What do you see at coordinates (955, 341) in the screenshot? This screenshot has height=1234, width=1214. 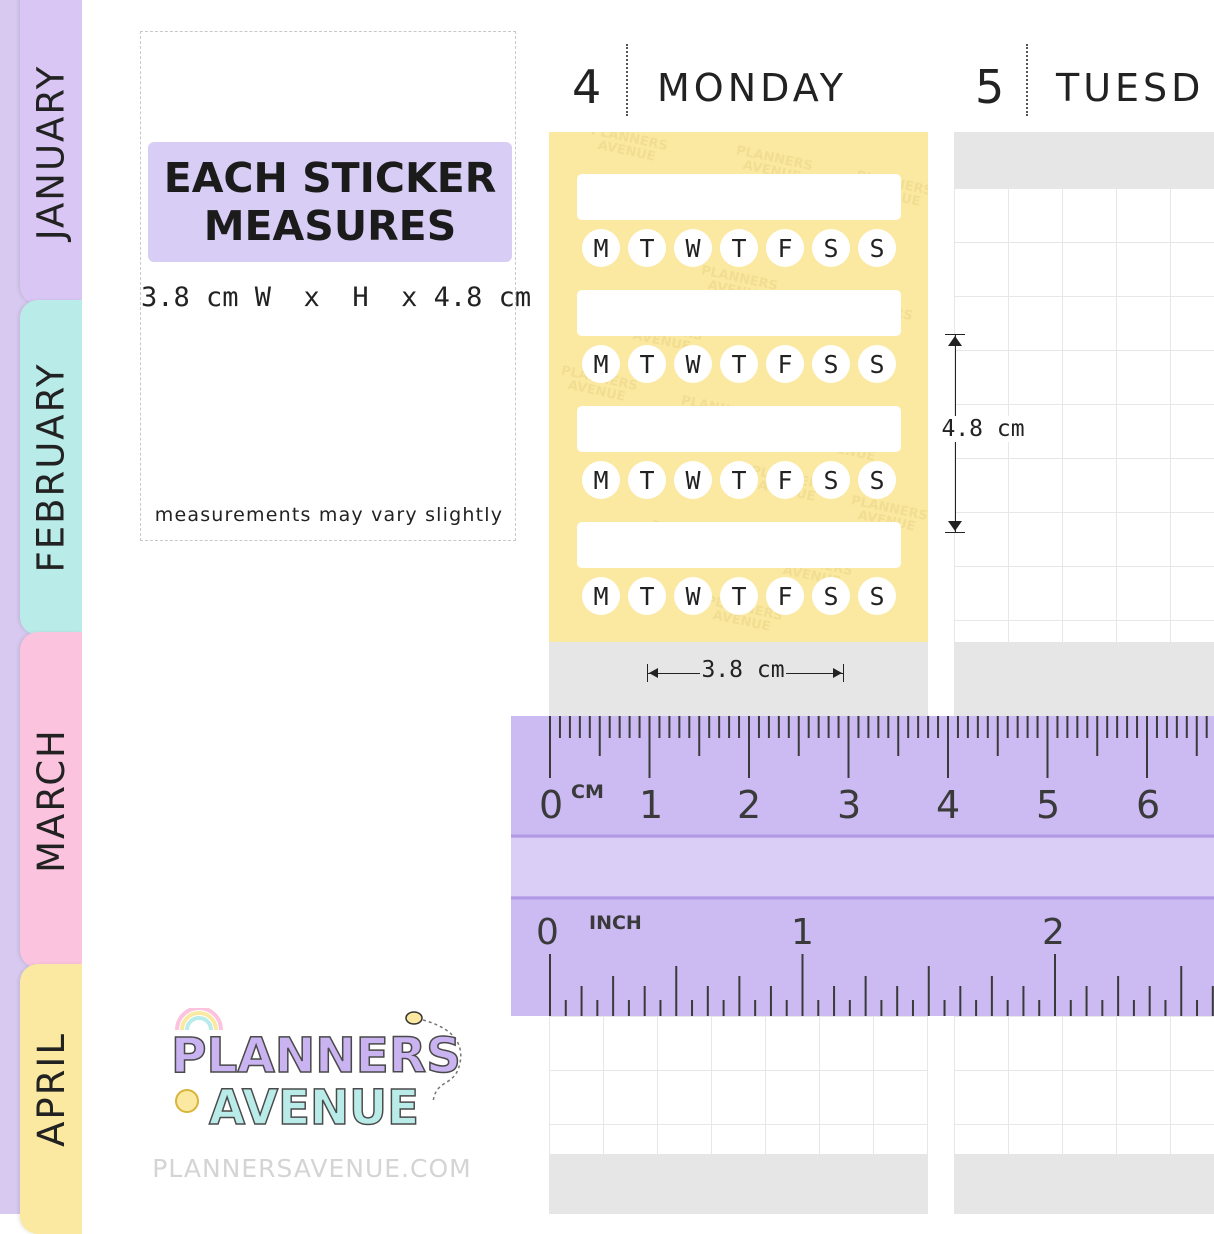 I see `arrow-up-icon` at bounding box center [955, 341].